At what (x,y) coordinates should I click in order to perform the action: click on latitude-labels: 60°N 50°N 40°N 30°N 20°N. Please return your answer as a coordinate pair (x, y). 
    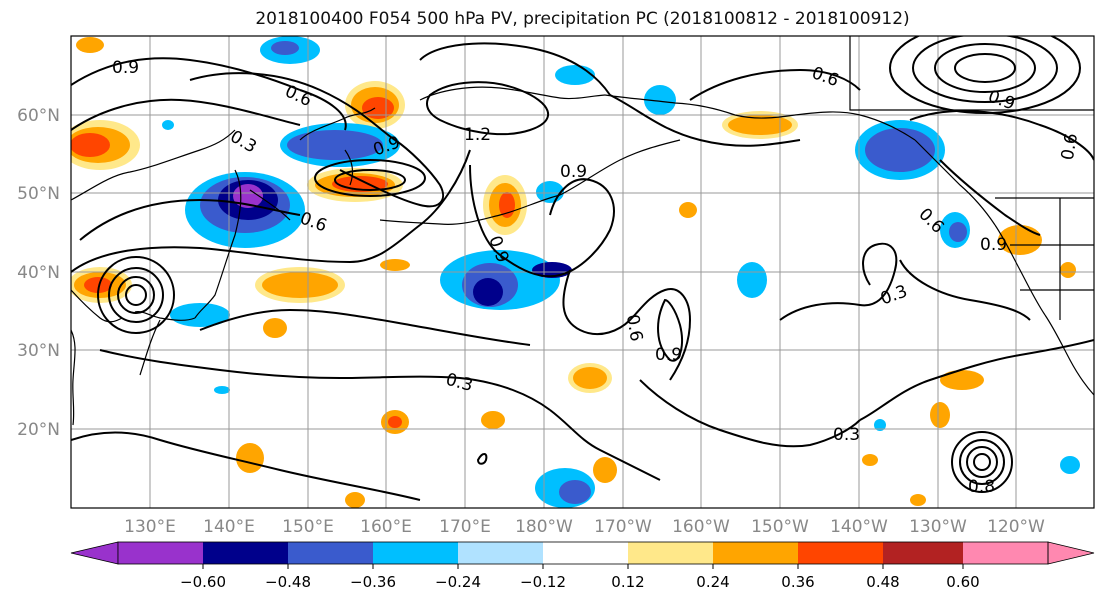
    Looking at the image, I should click on (38, 273).